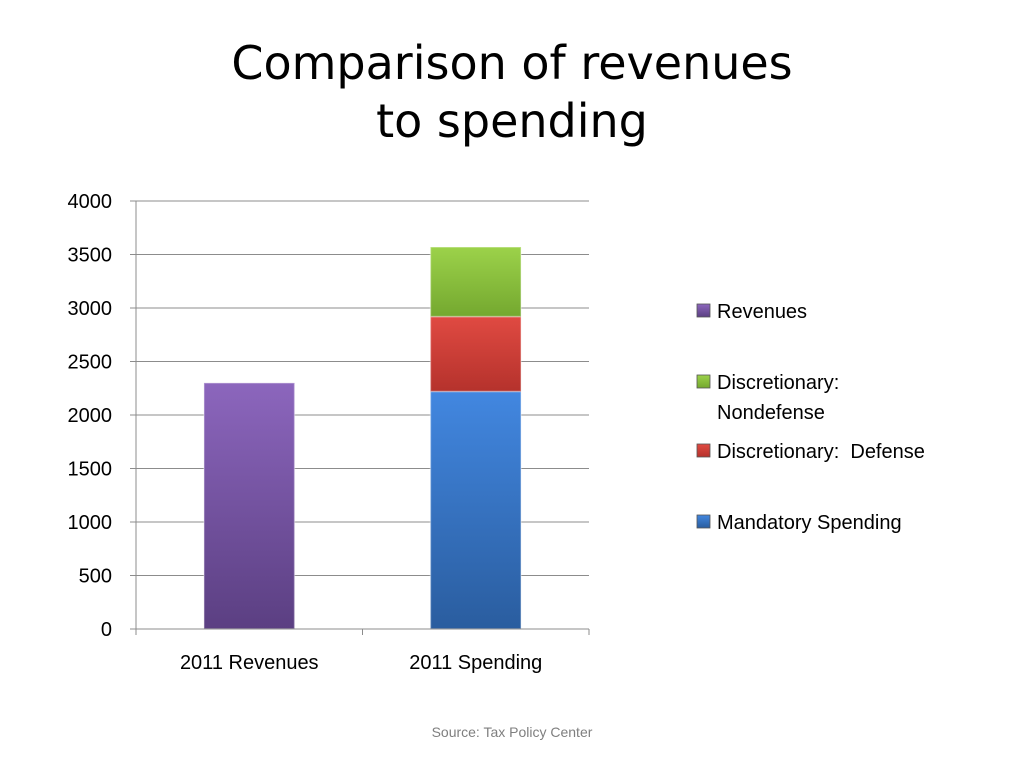 The width and height of the screenshot is (1024, 768). I want to click on y-tick-label: 2000, so click(90, 416).